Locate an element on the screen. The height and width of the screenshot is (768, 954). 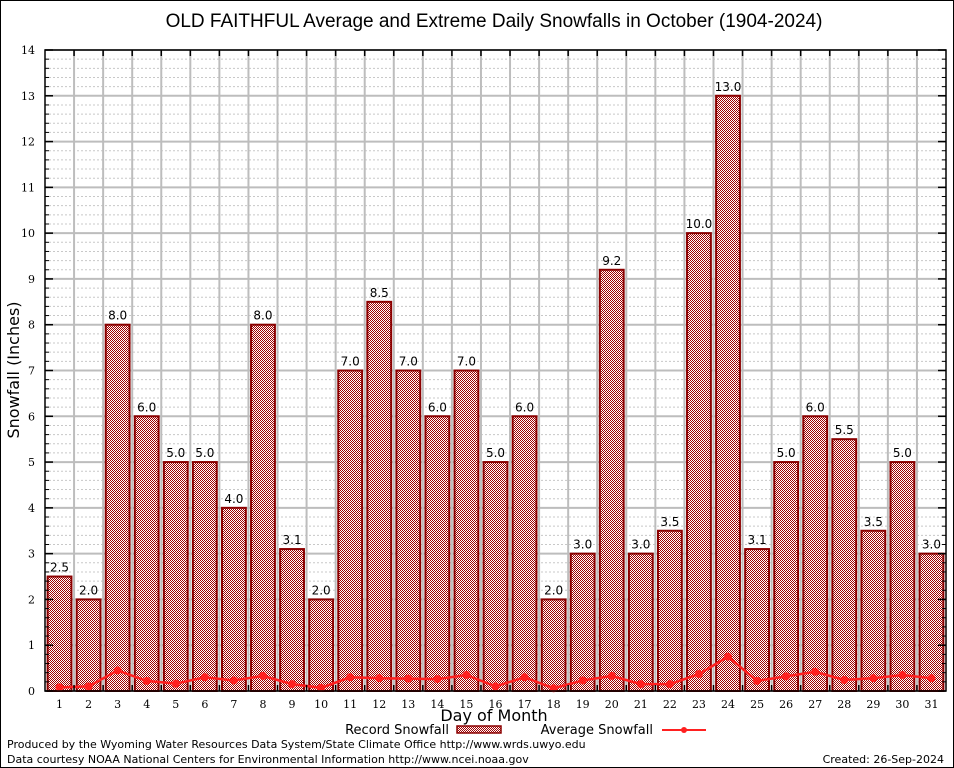
bar-value-label: 9.2 is located at coordinates (611, 261).